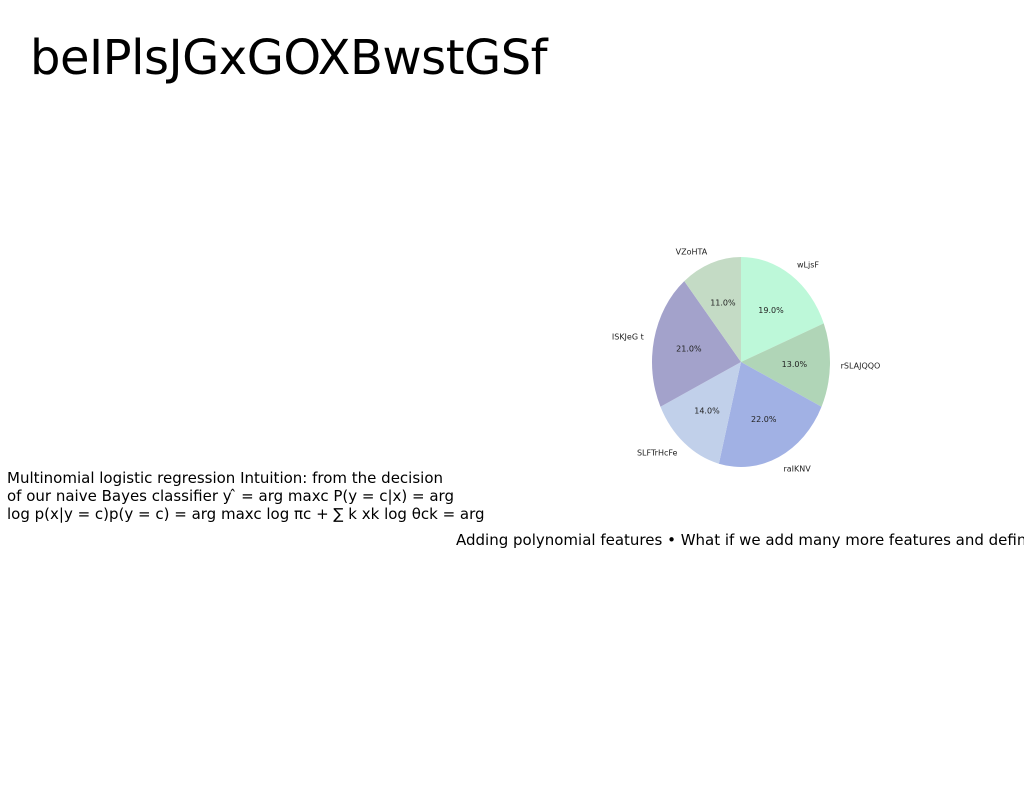 The width and height of the screenshot is (1024, 788). Describe the element at coordinates (692, 251) in the screenshot. I see `pie-category-label: VZoHTA` at that location.